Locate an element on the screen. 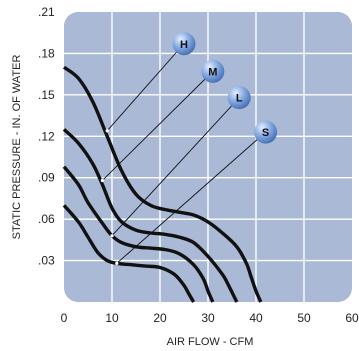 The width and height of the screenshot is (359, 351). bubble-s: S is located at coordinates (265, 132).